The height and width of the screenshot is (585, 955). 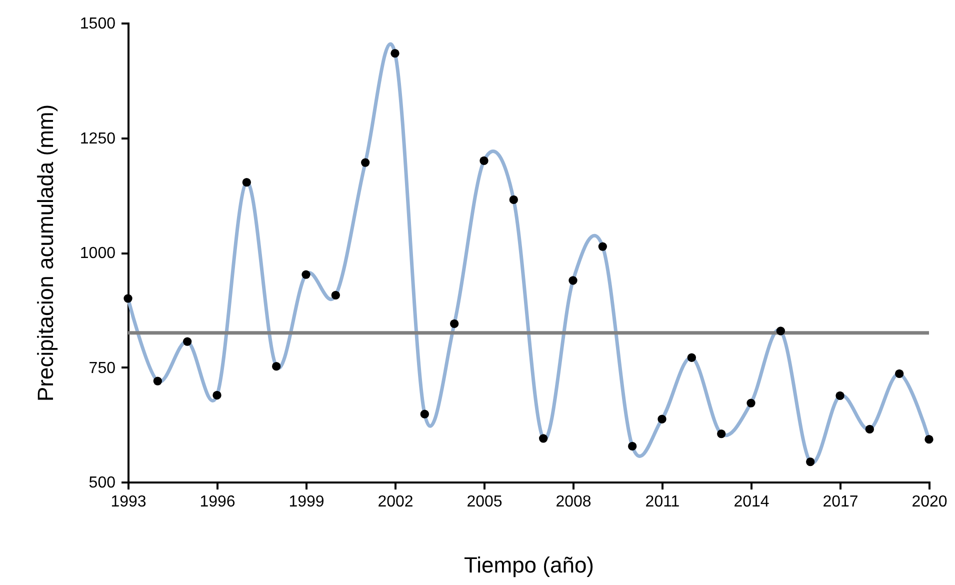 I want to click on y-tick-label: 750, so click(x=102, y=368).